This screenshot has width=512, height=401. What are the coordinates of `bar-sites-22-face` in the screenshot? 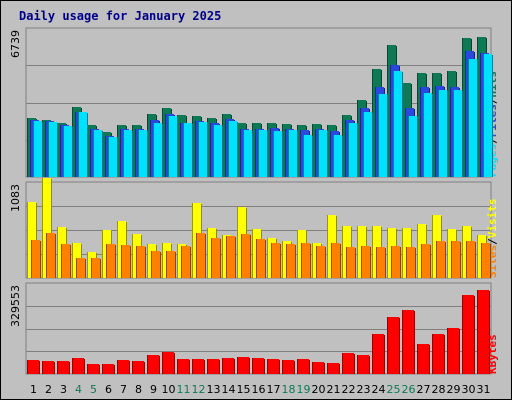 It's located at (351, 262).